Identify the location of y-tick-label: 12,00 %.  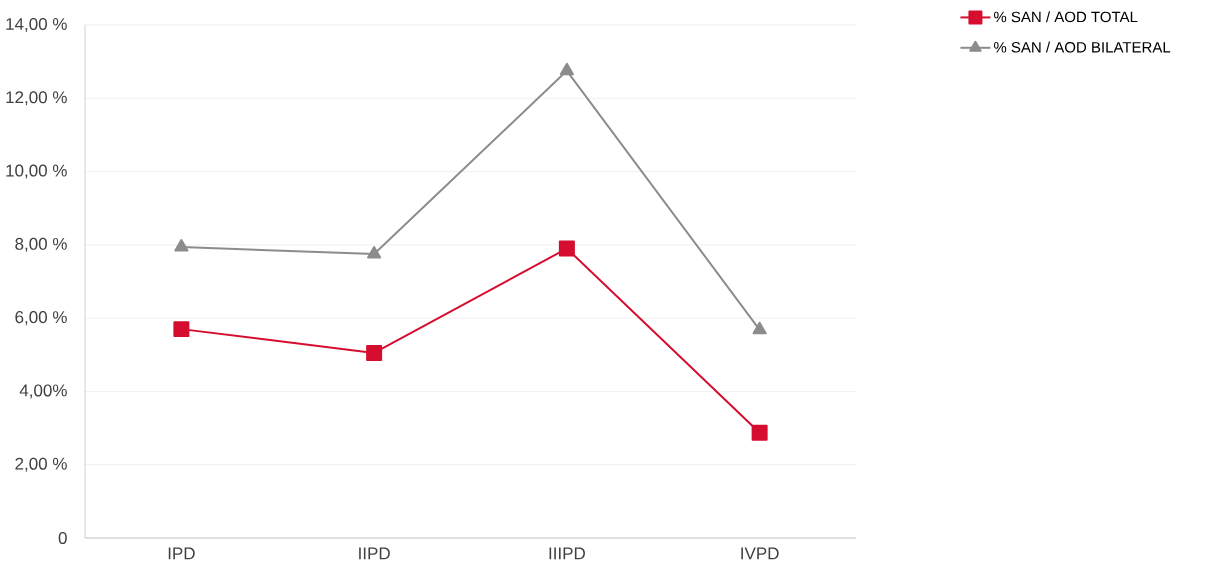
(36, 98).